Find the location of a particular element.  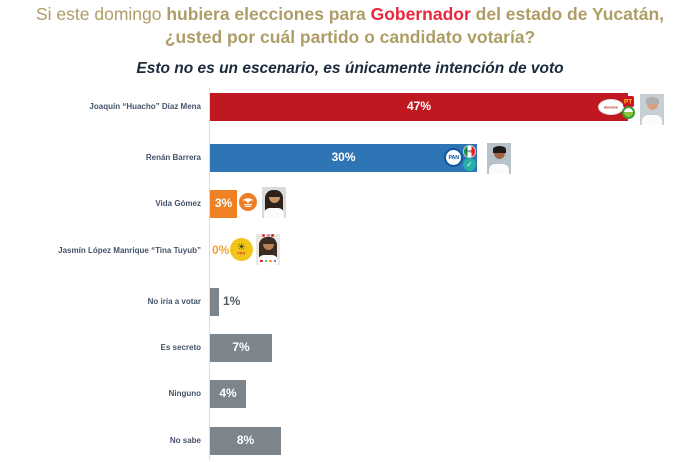

morena-logo: morena is located at coordinates (611, 107).